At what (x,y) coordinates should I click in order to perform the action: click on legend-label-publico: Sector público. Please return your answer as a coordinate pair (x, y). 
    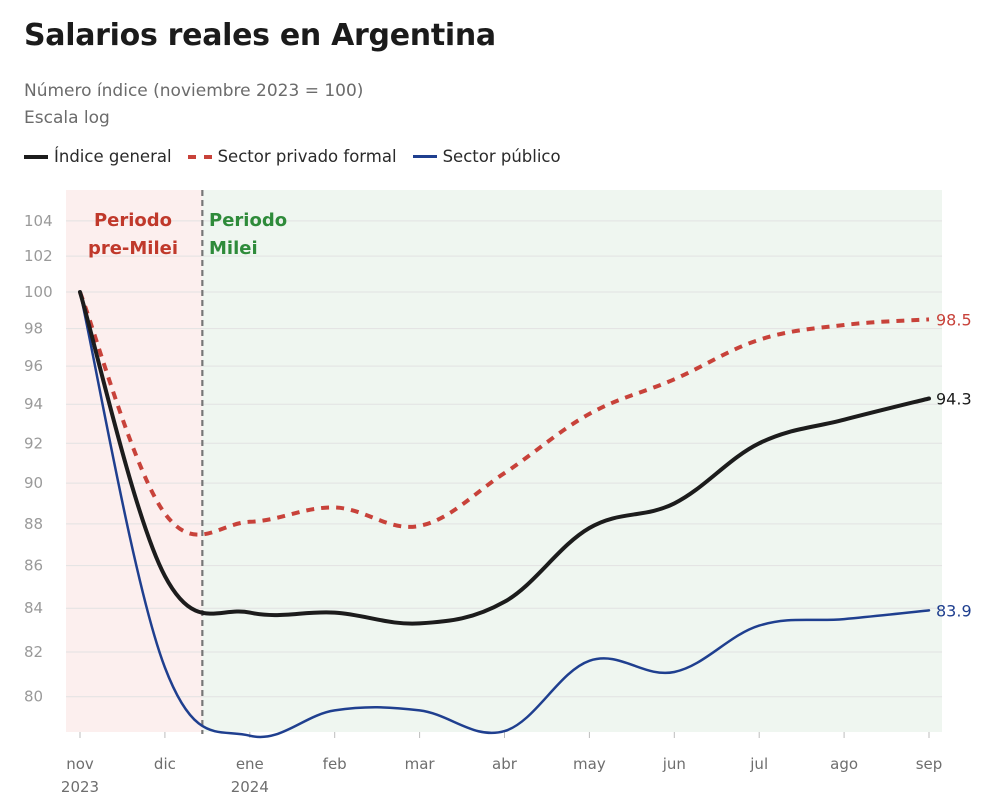
    Looking at the image, I should click on (501, 156).